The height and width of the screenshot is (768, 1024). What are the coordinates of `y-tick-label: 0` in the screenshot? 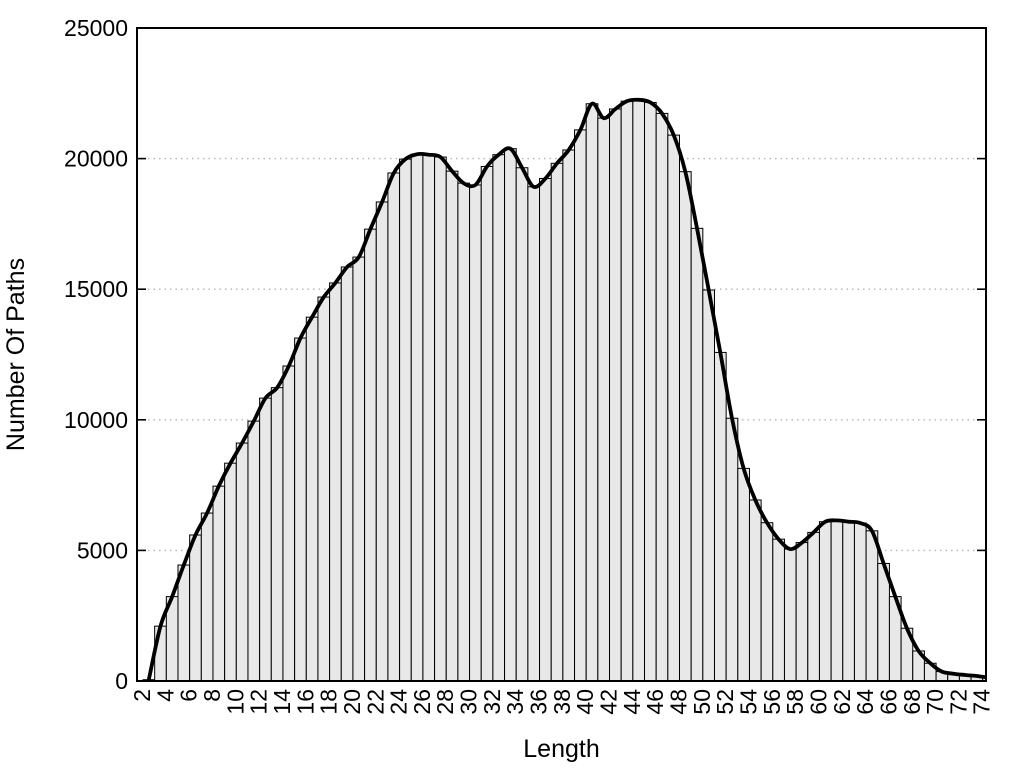 It's located at (121, 681).